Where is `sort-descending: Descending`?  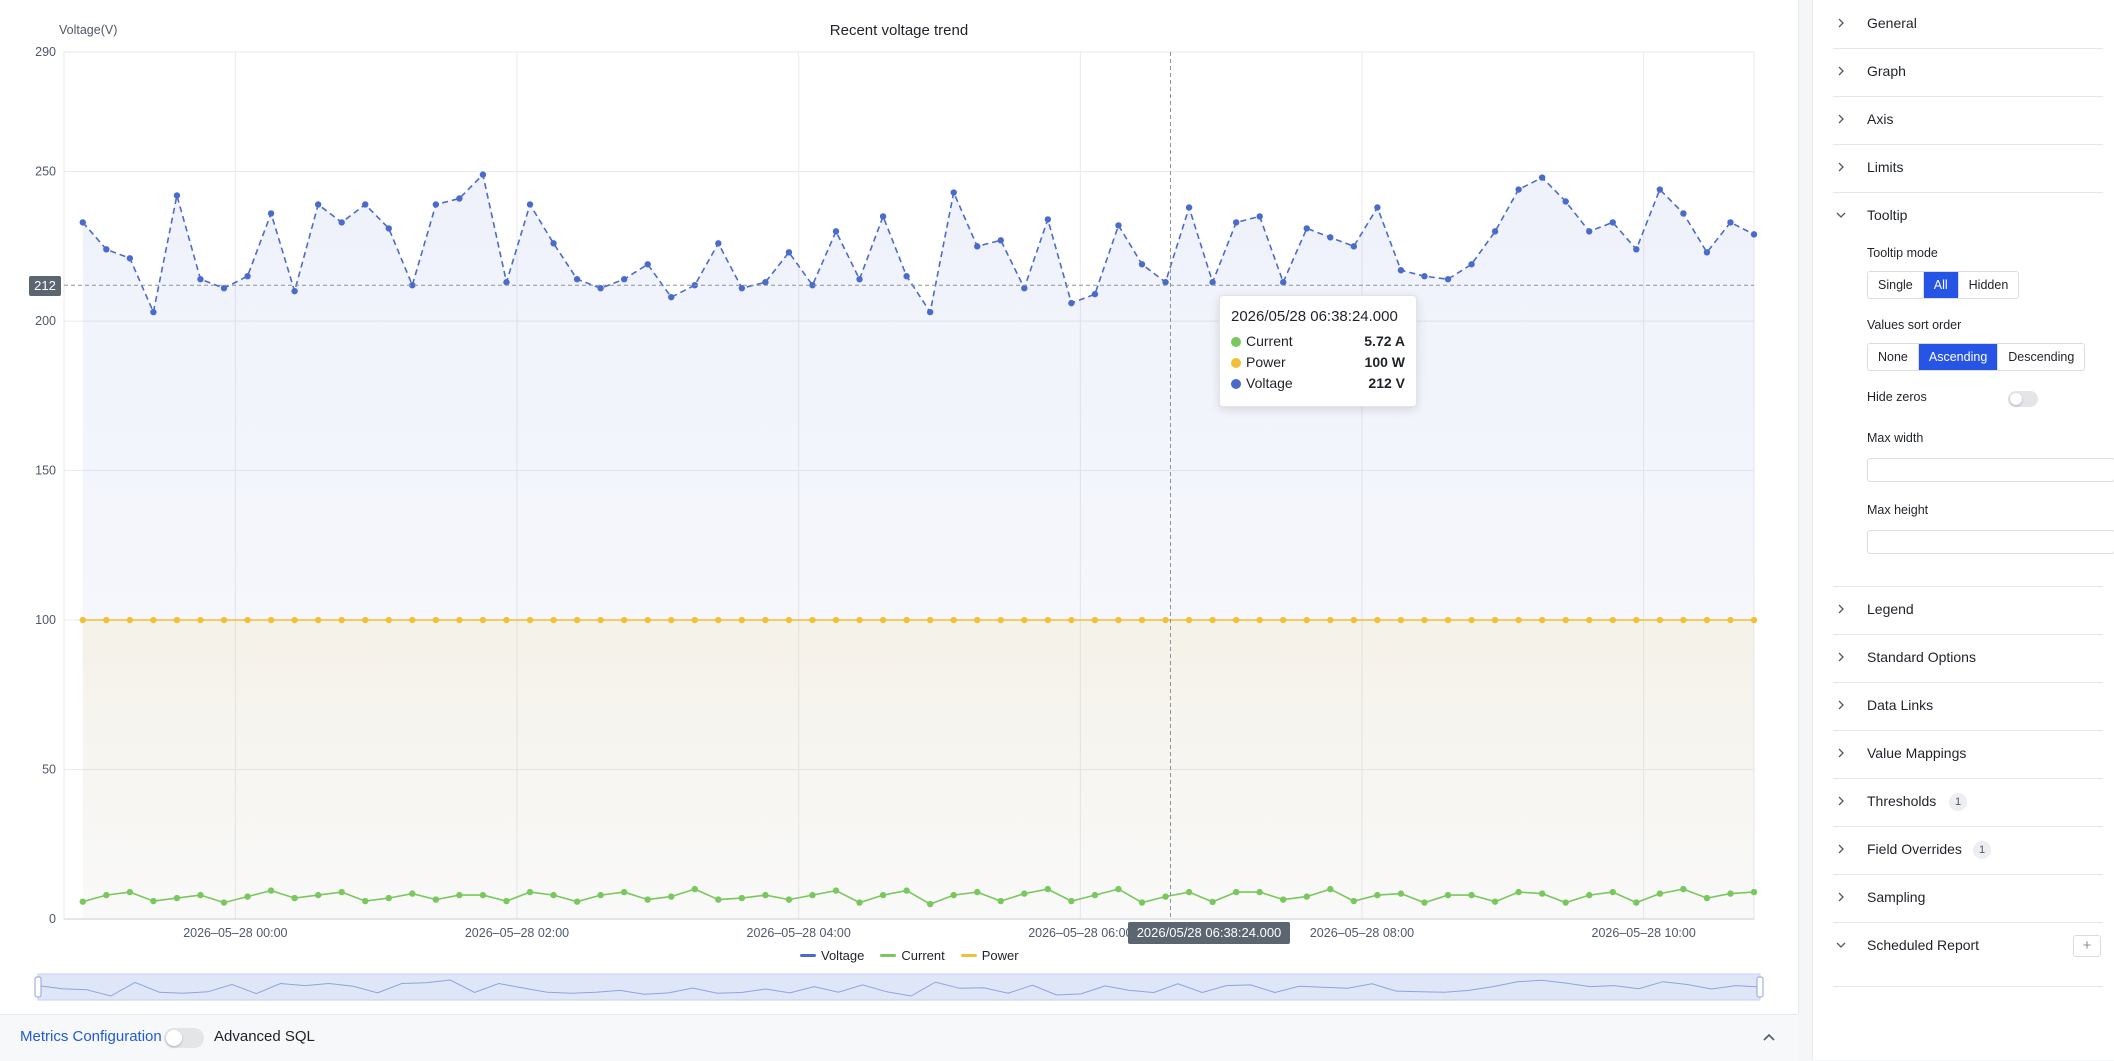 sort-descending: Descending is located at coordinates (2041, 357).